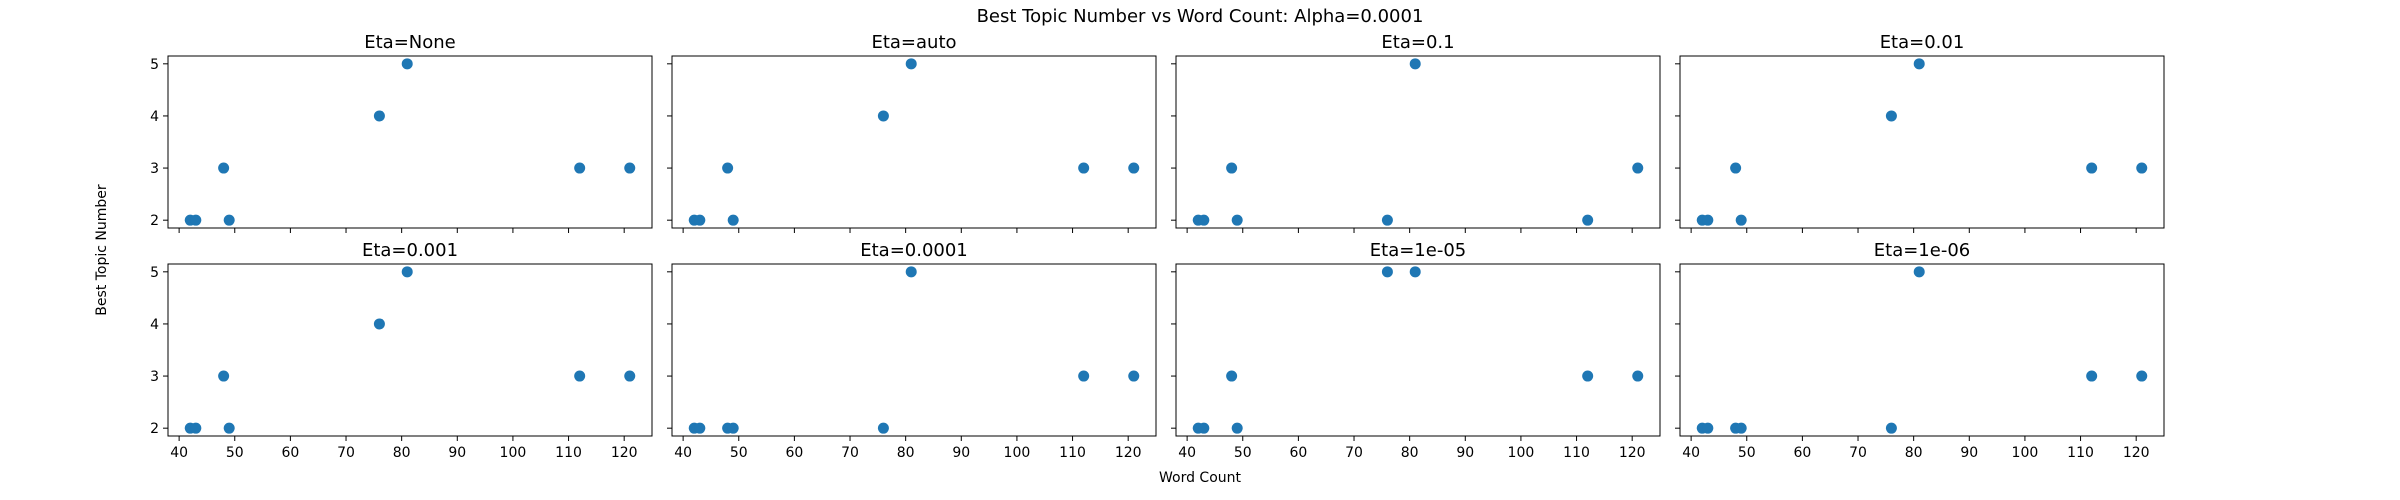  Describe the element at coordinates (1418, 250) in the screenshot. I see `panel-title: Eta=1e-05` at that location.